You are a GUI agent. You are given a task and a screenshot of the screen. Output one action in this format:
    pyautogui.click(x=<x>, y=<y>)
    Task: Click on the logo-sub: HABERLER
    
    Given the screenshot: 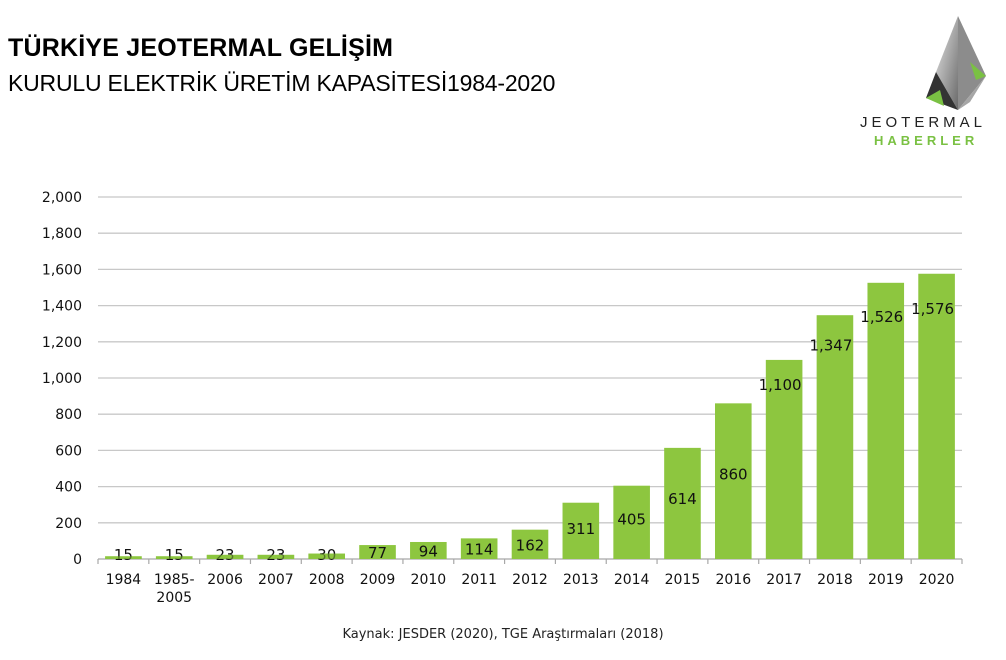 What is the action you would take?
    pyautogui.click(x=926, y=140)
    